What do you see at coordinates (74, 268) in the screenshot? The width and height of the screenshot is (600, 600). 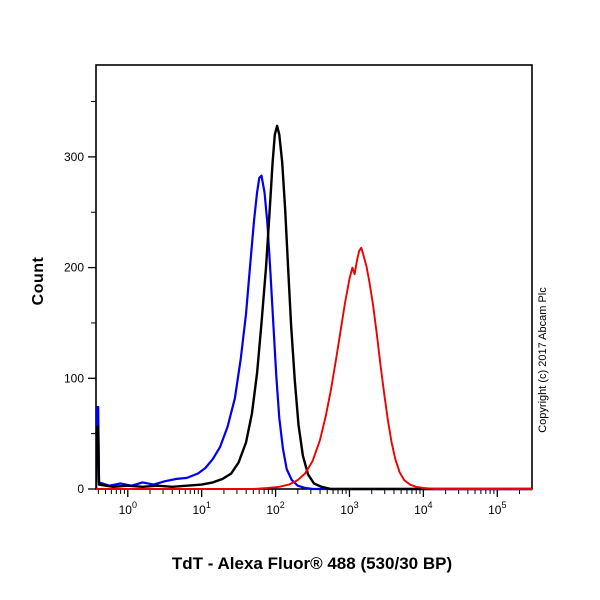 I see `y-axis-tick-label: 200` at bounding box center [74, 268].